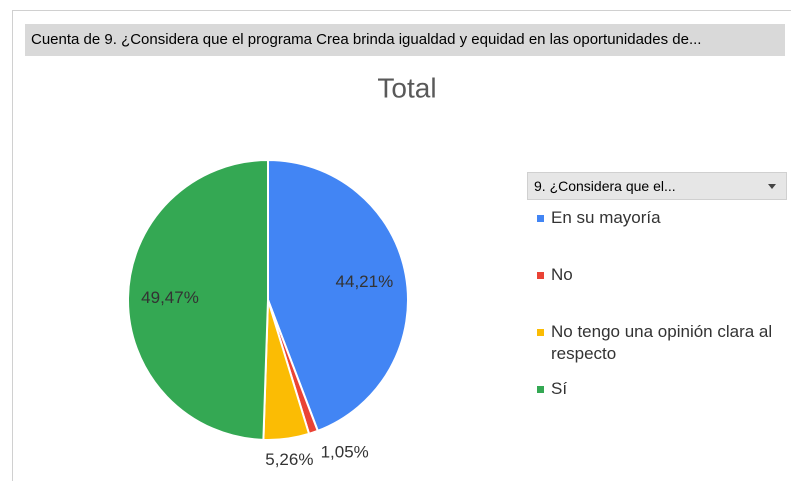 The width and height of the screenshot is (792, 482). Describe the element at coordinates (772, 186) in the screenshot. I see `dropdown-arrow` at that location.